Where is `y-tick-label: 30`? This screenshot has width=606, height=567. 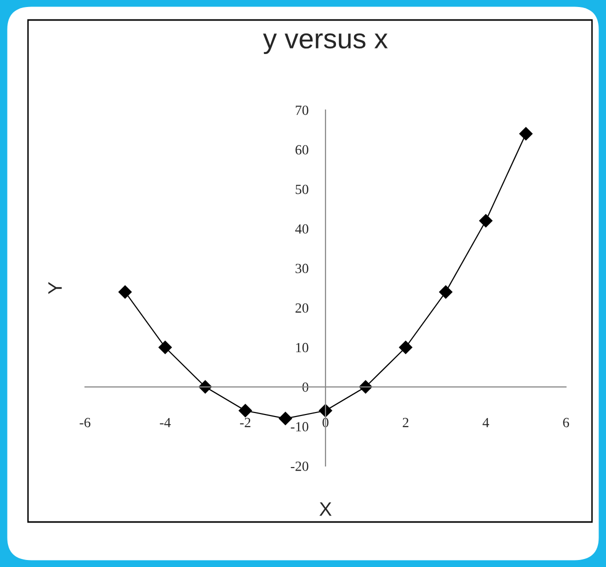 y-tick-label: 30 is located at coordinates (302, 269).